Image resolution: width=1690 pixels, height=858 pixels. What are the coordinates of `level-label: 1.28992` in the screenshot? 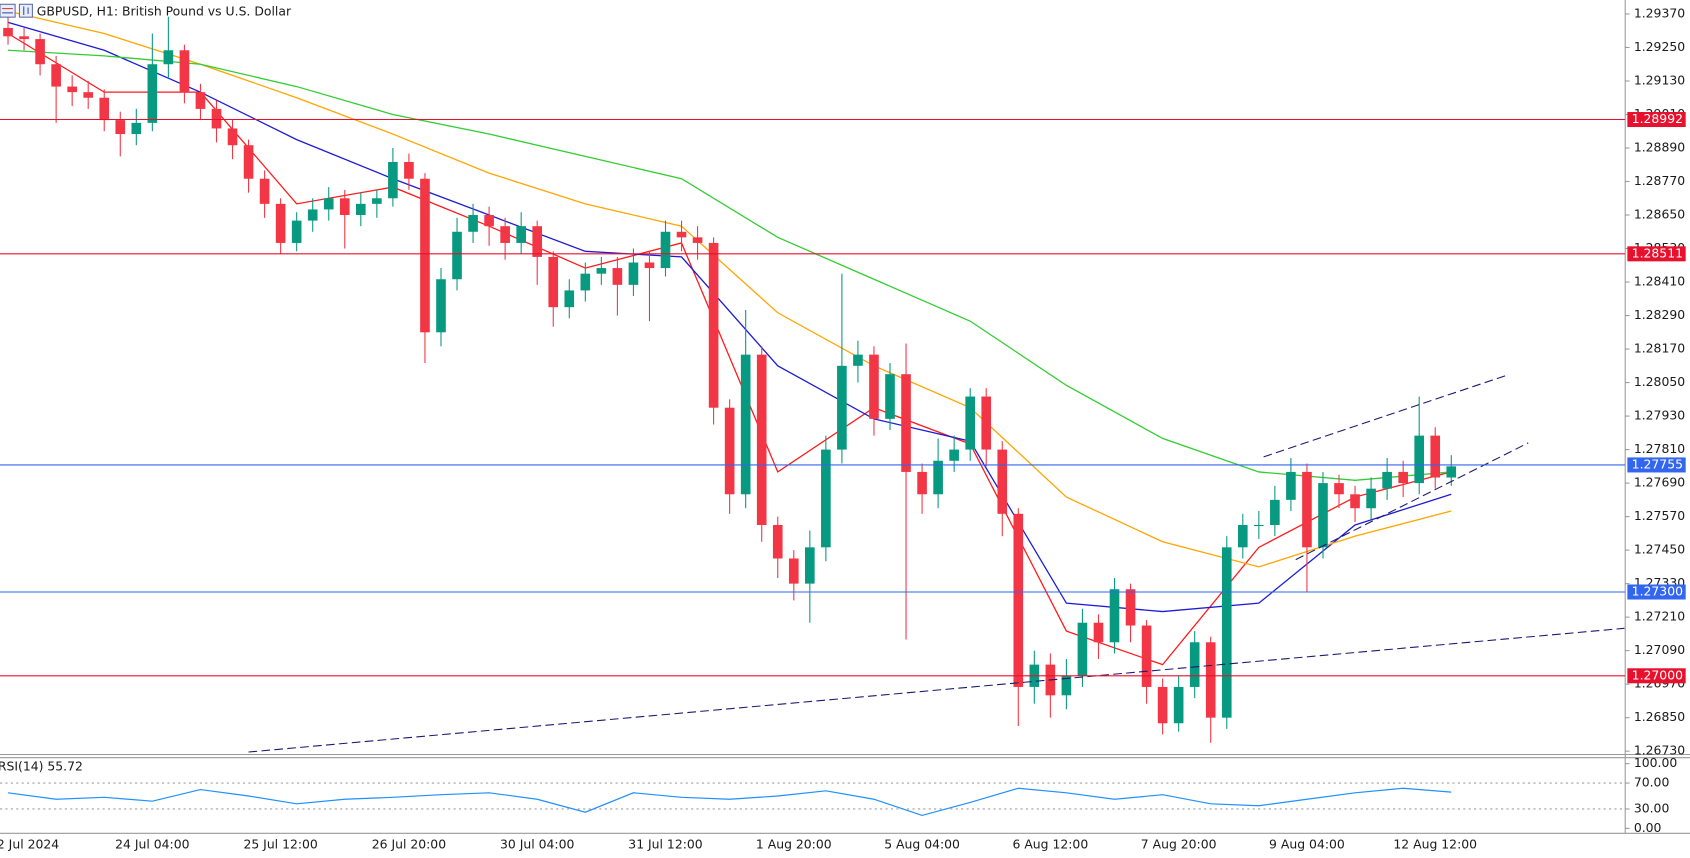 It's located at (1657, 119).